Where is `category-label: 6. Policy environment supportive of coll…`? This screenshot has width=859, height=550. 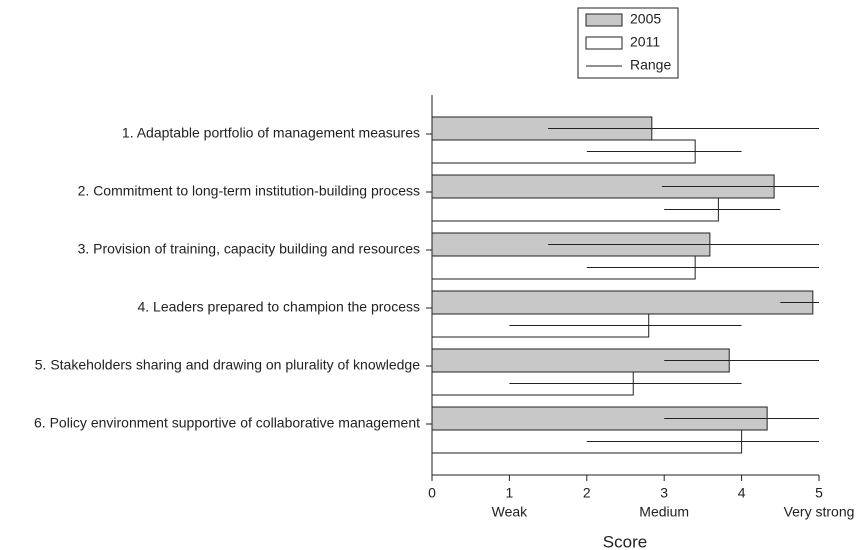
category-label: 6. Policy environment supportive of coll… is located at coordinates (227, 423).